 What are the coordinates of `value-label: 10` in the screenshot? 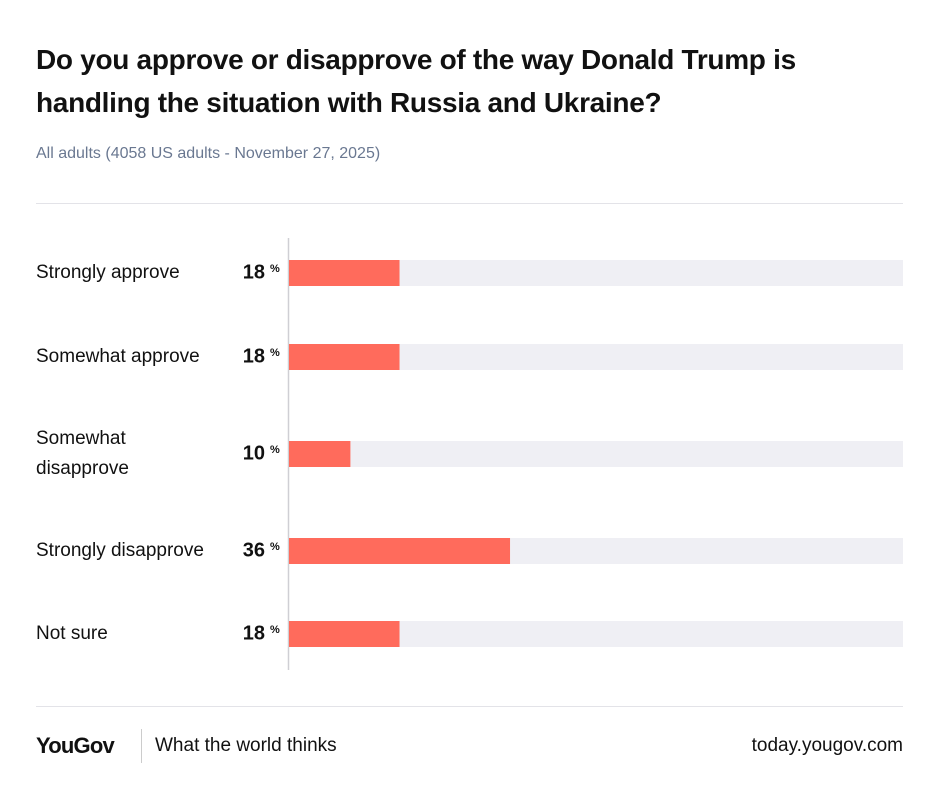 It's located at (253, 453).